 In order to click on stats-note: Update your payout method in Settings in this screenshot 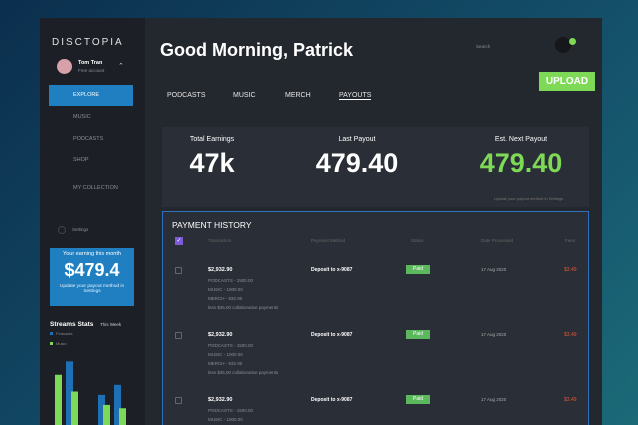, I will do `click(529, 198)`.